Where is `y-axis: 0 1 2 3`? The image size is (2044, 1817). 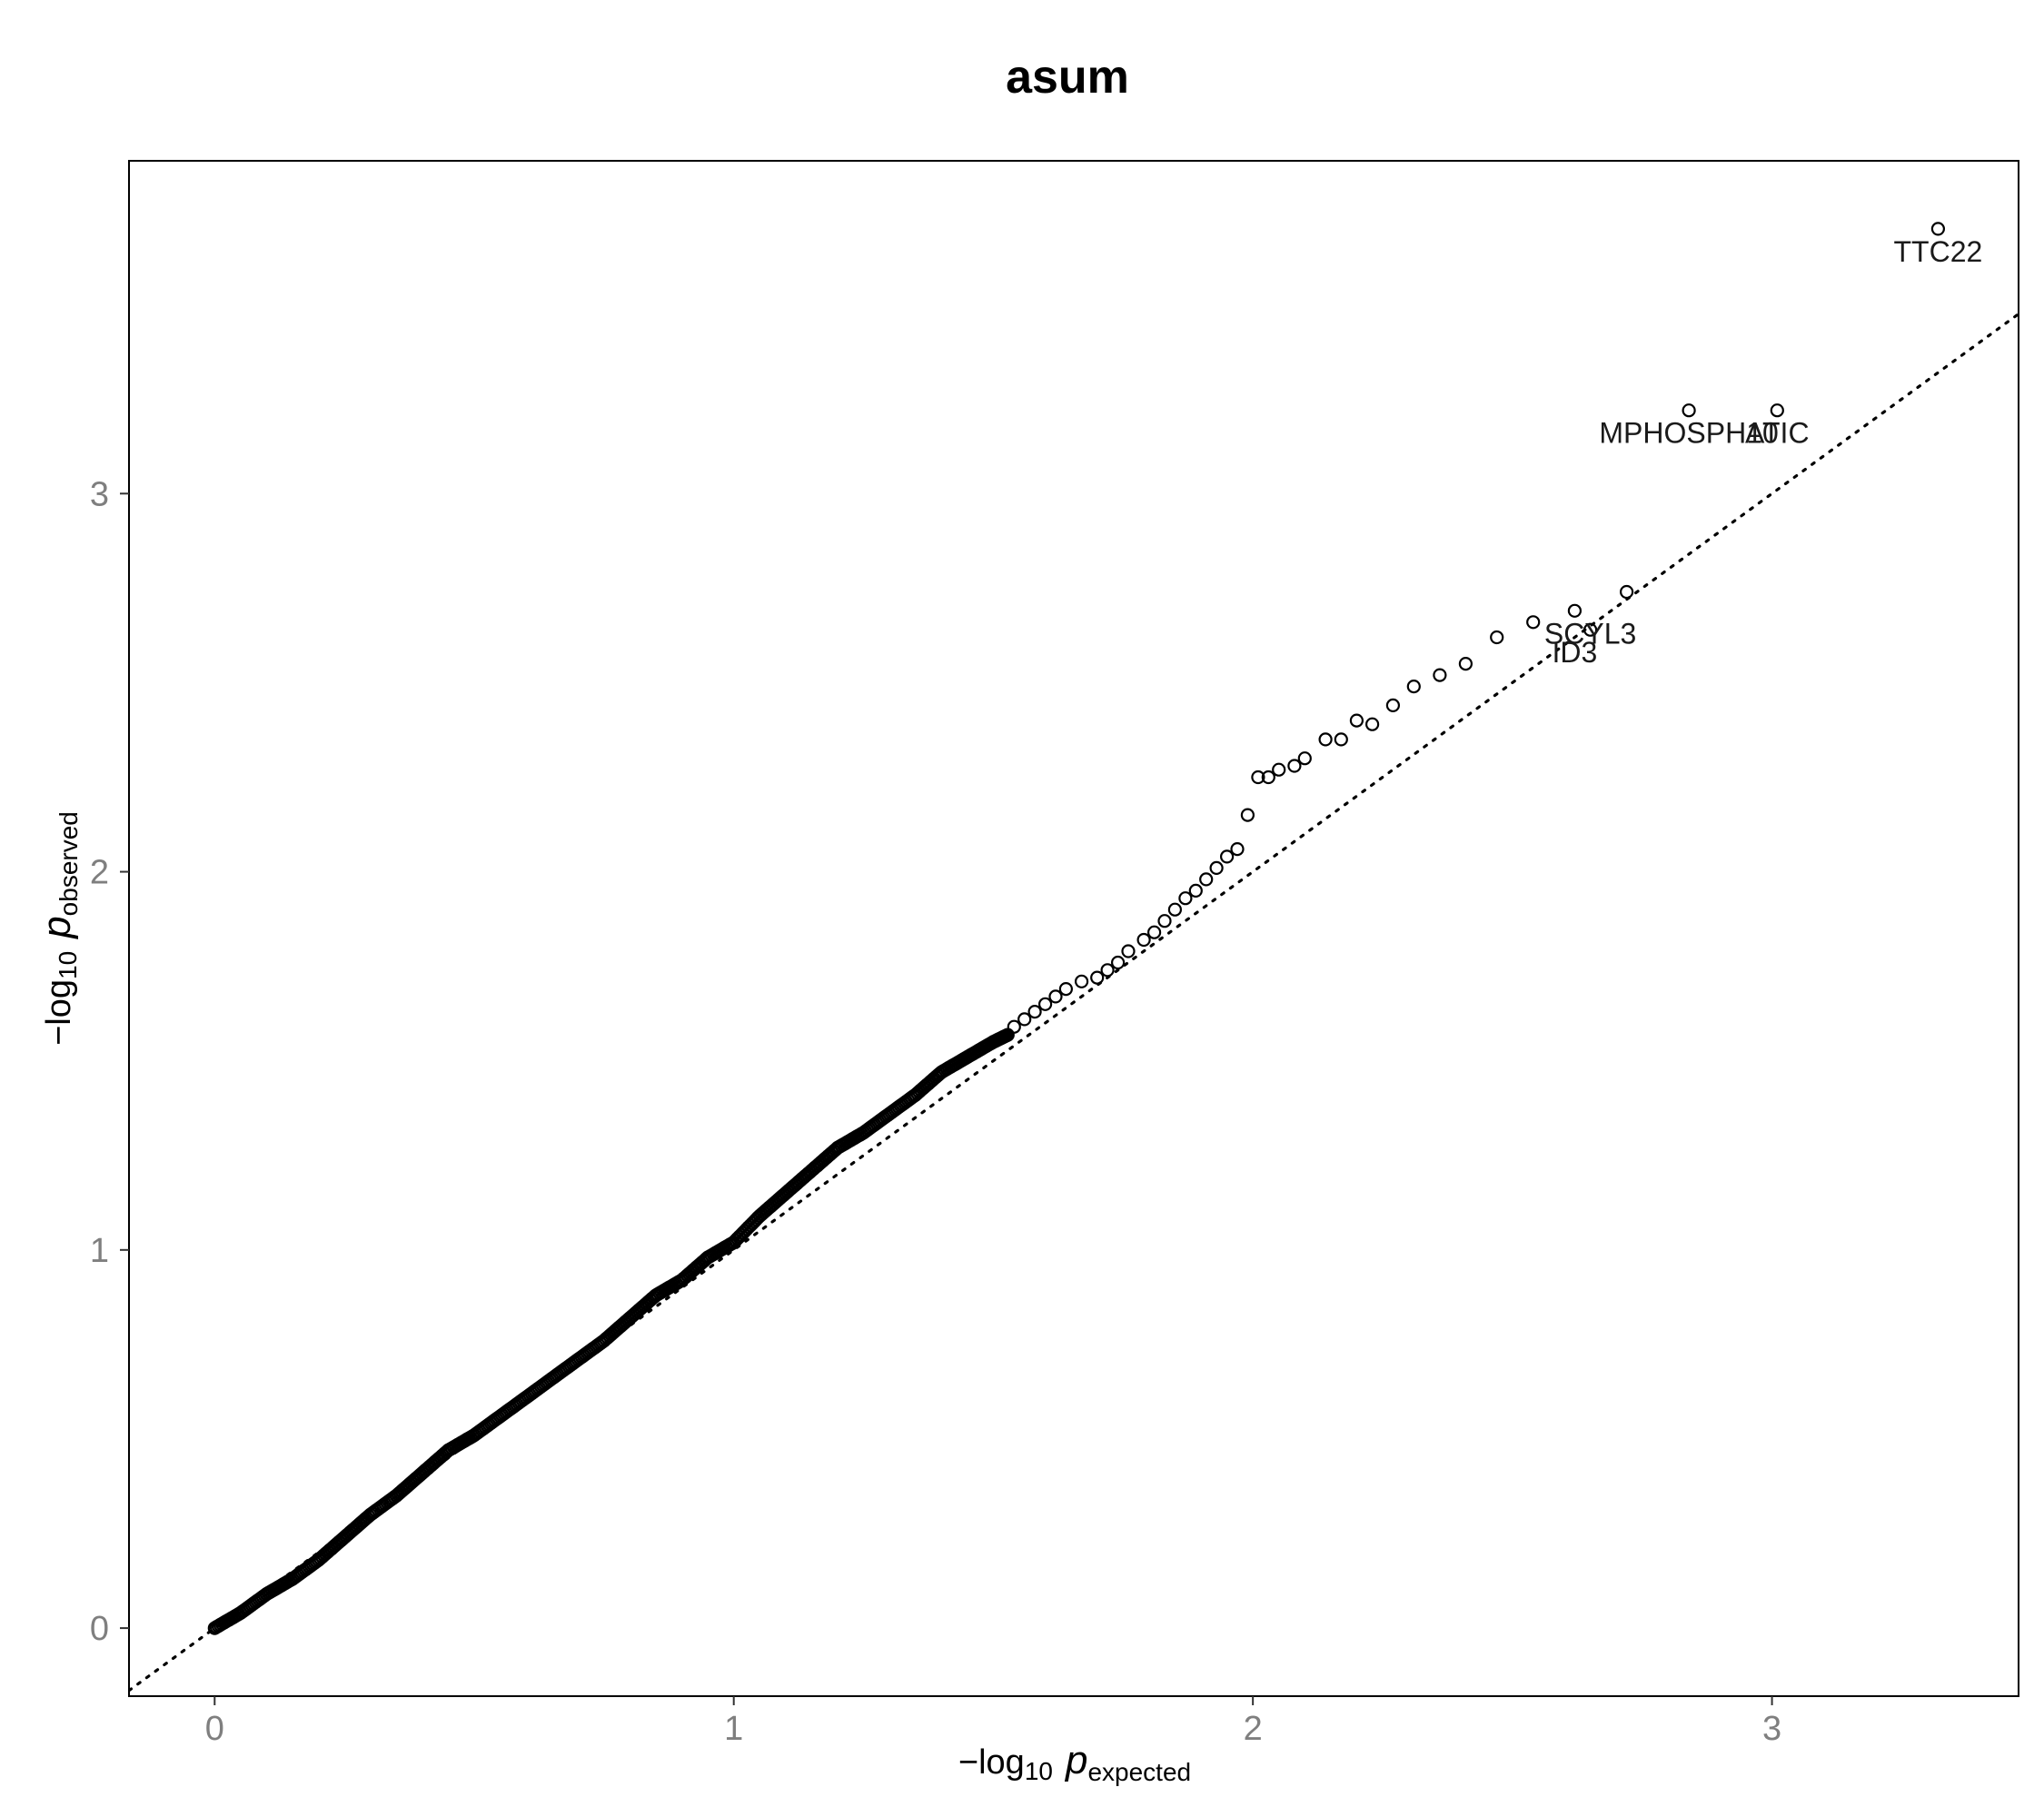 y-axis: 0 1 2 3 is located at coordinates (110, 1061).